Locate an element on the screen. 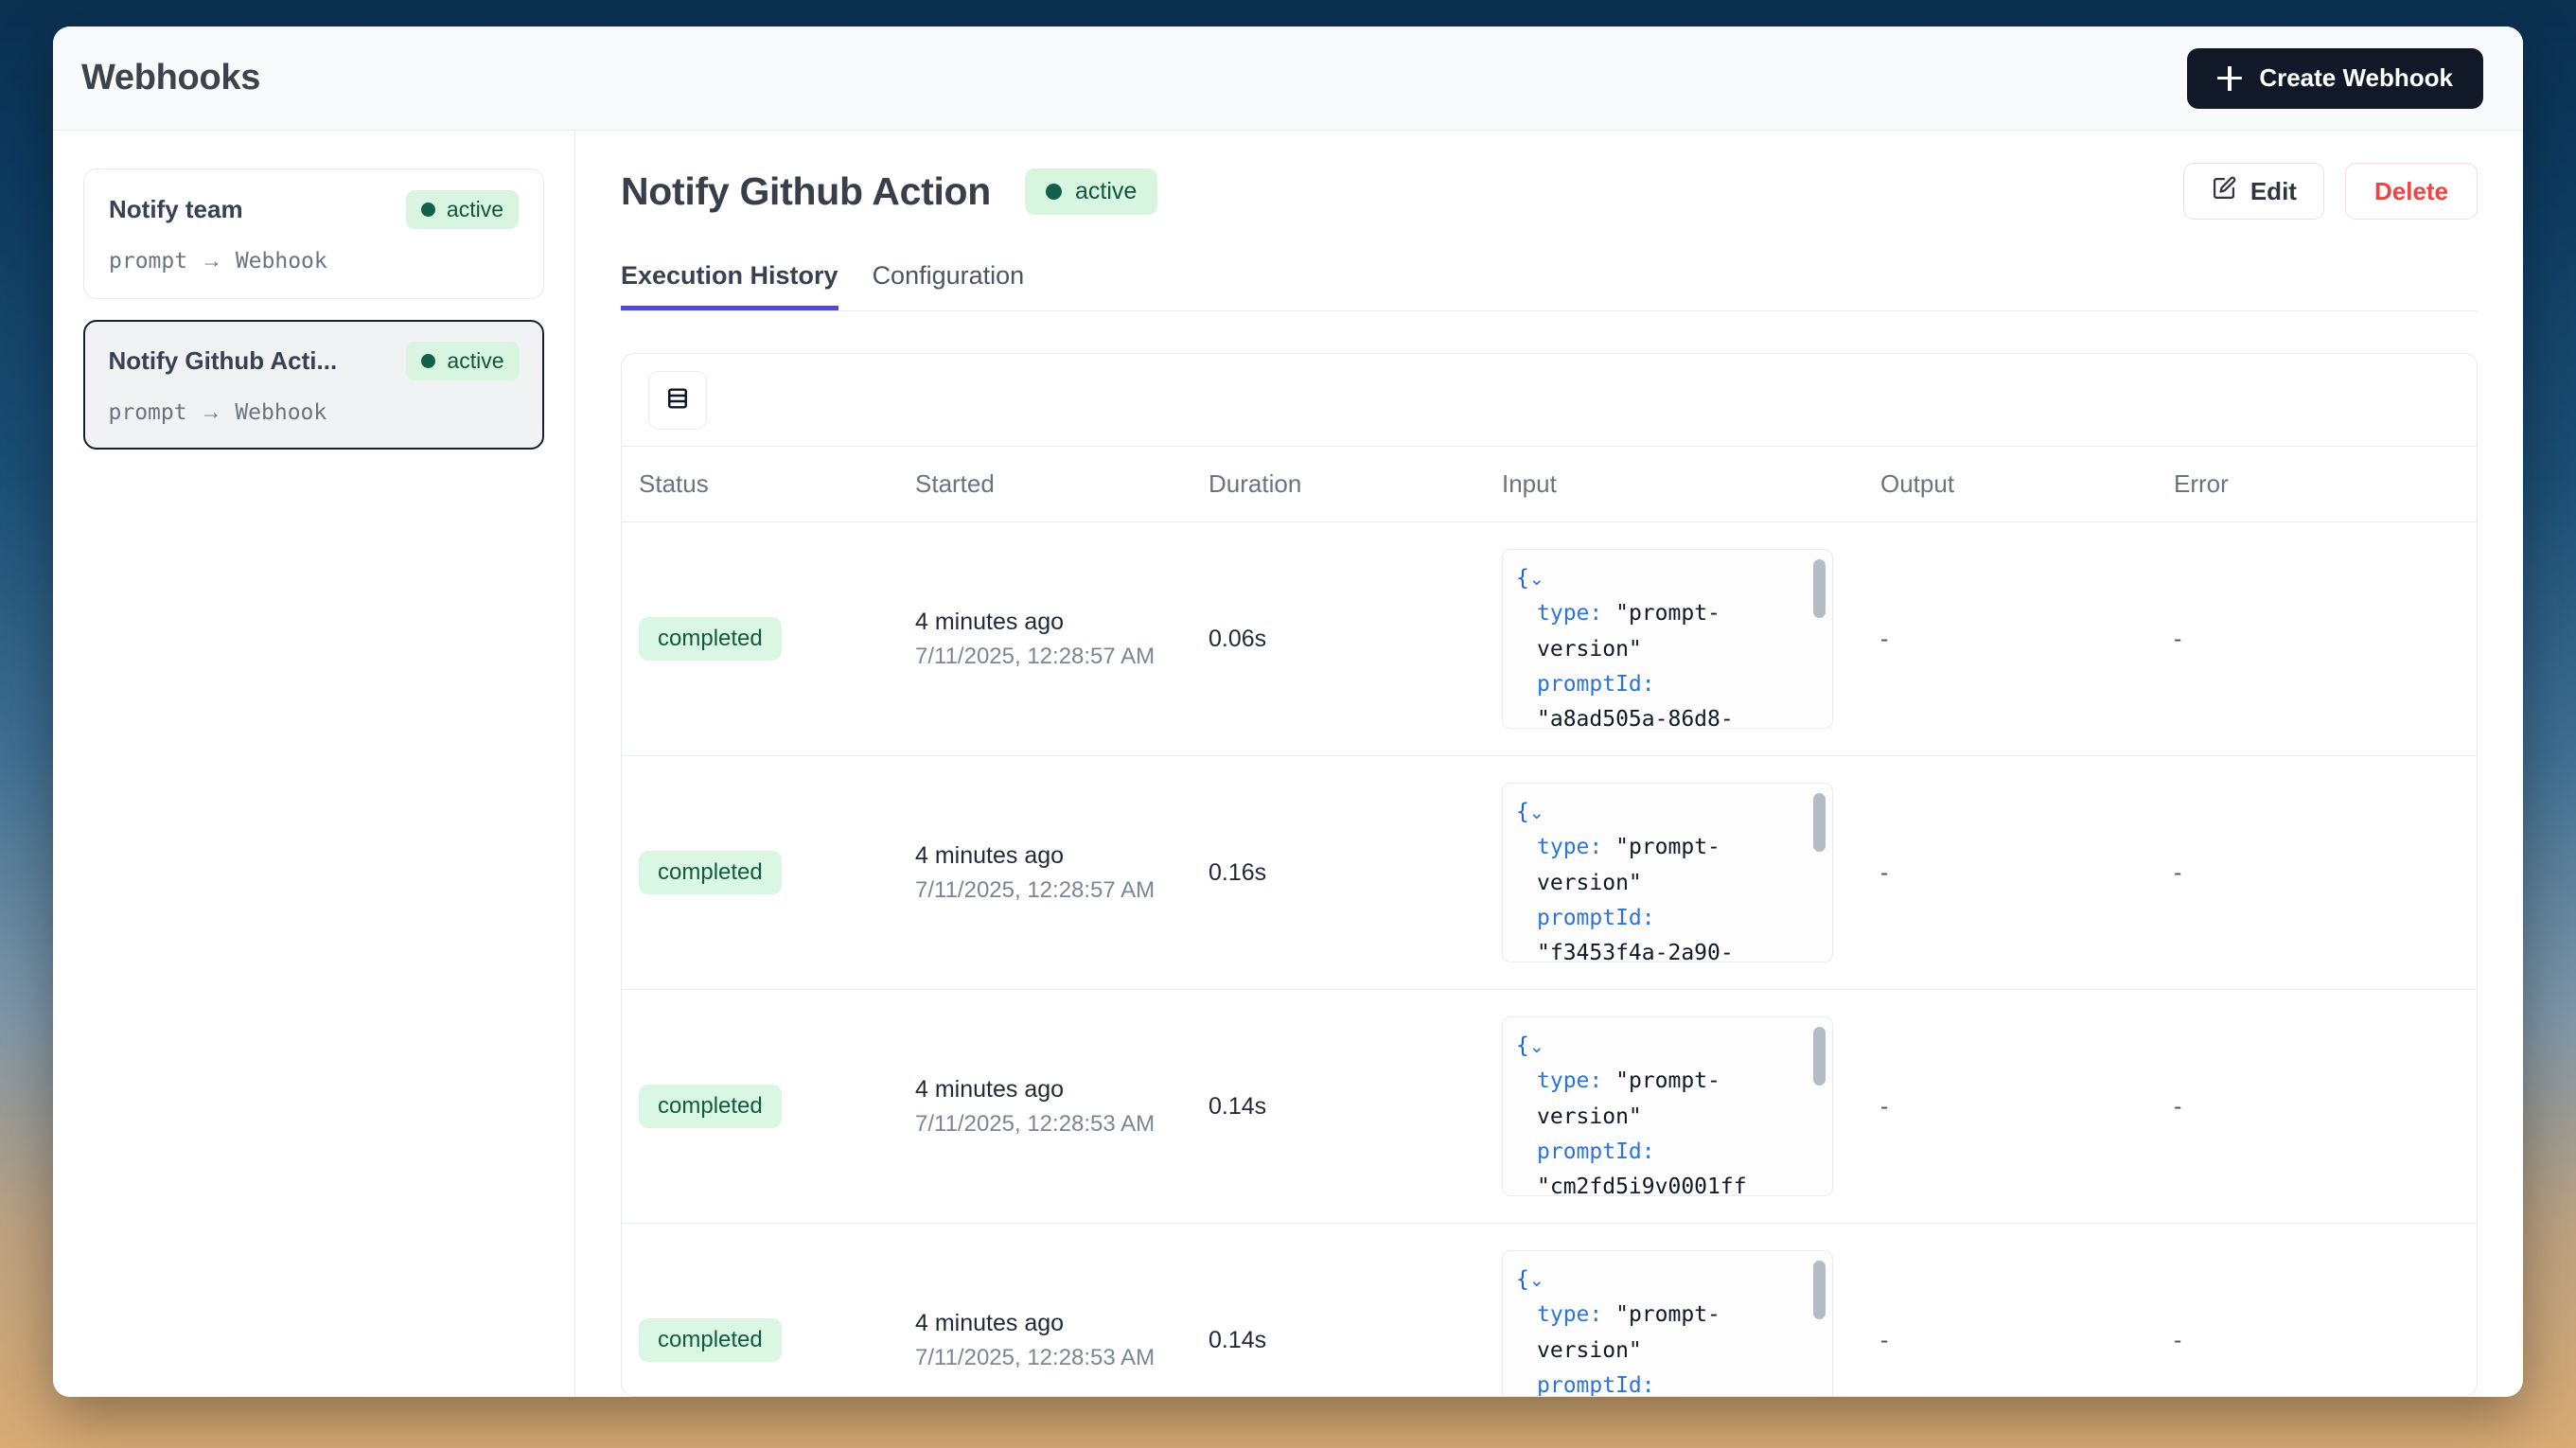  json-line: "a8ad505a-86d8- is located at coordinates (1667, 715).